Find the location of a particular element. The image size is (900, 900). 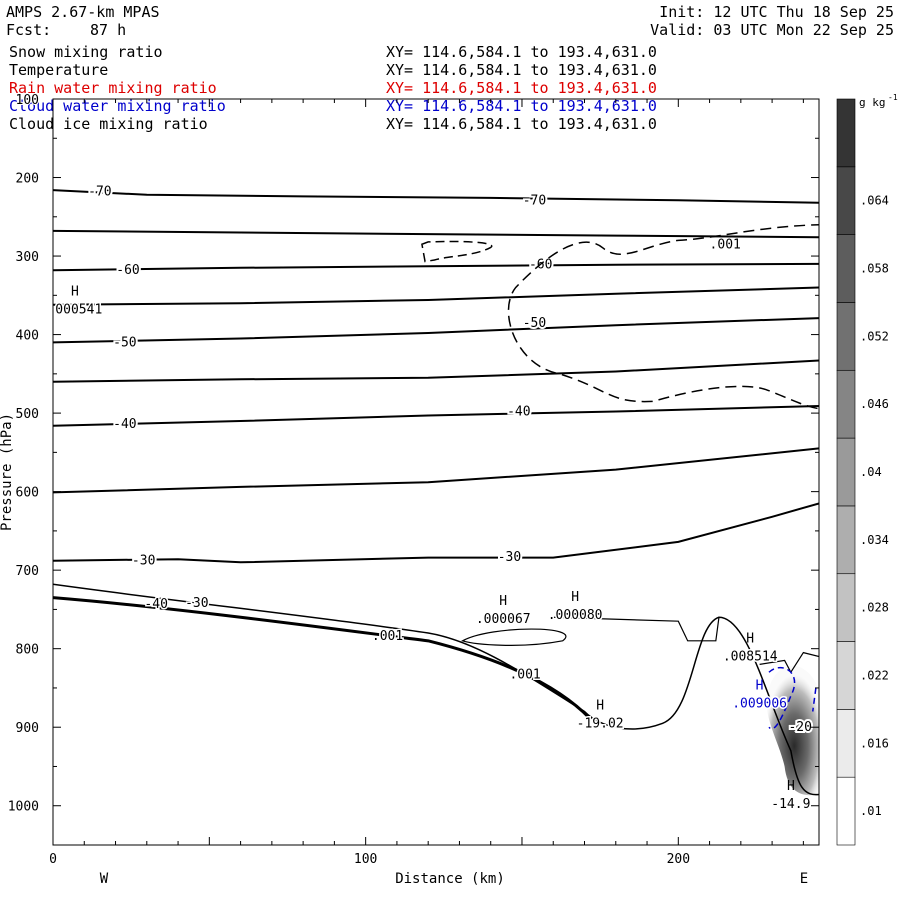

extremum-value: -19.02 is located at coordinates (600, 723).